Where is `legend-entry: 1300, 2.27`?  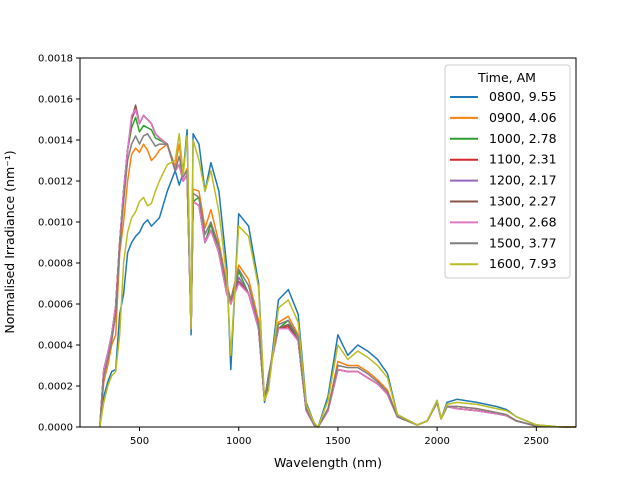
legend-entry: 1300, 2.27 is located at coordinates (523, 201).